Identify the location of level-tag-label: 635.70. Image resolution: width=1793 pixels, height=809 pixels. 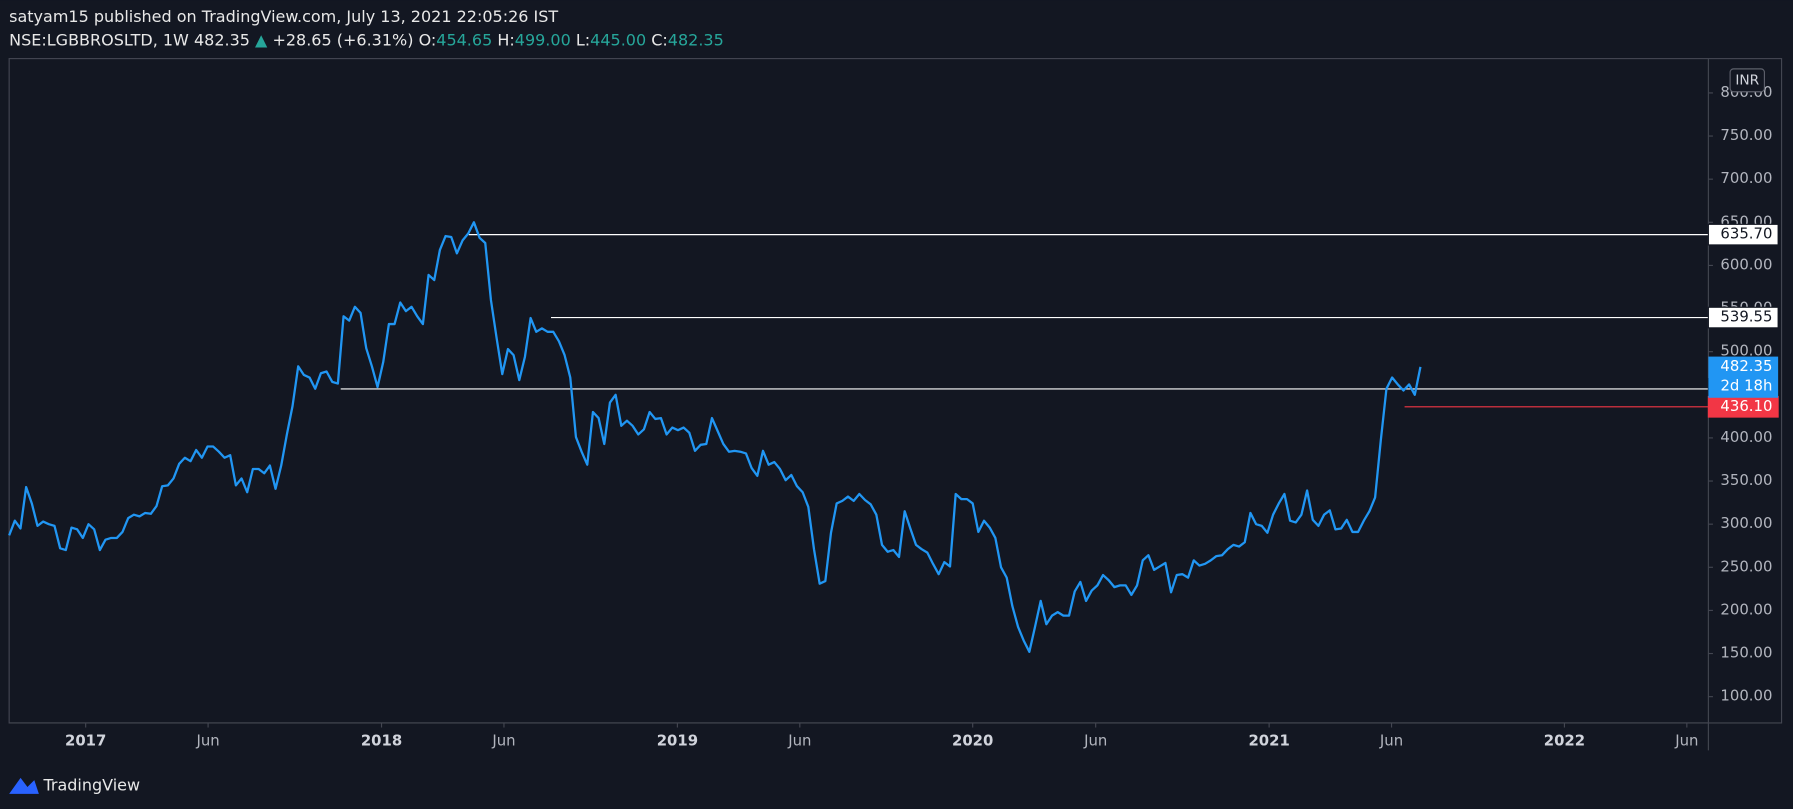
(1746, 234).